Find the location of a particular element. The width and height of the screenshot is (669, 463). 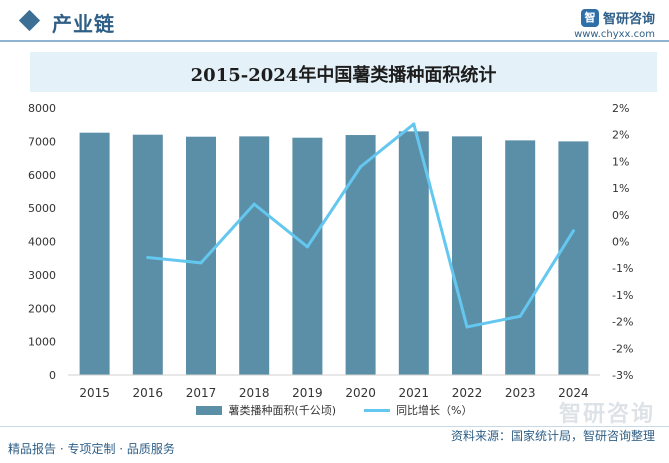

left-axis-tick-label: 6000 is located at coordinates (42, 175).